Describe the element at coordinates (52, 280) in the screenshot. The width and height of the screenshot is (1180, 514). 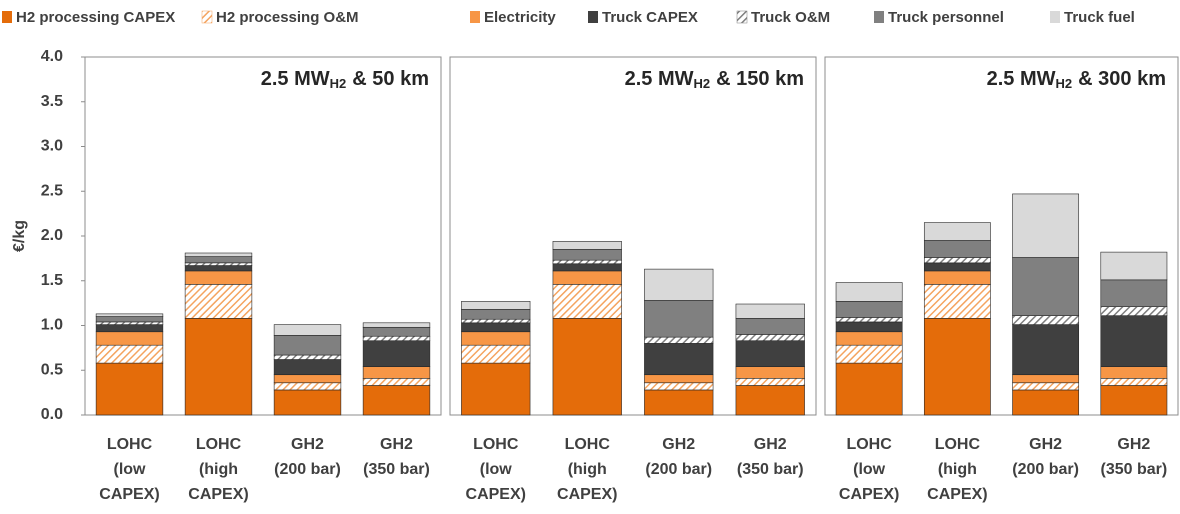
I see `y-tick-label: 1.5` at that location.